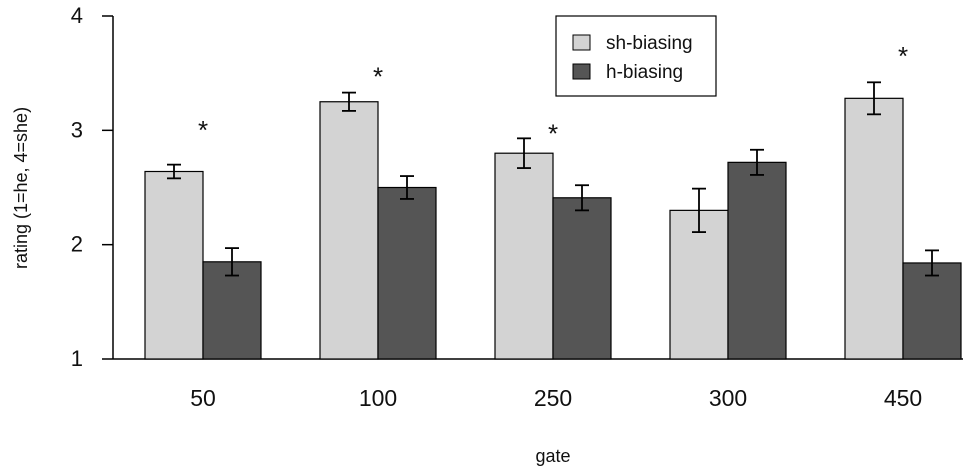 Image resolution: width=963 pixels, height=470 pixels. Describe the element at coordinates (553, 398) in the screenshot. I see `x-tick-label: 250` at that location.